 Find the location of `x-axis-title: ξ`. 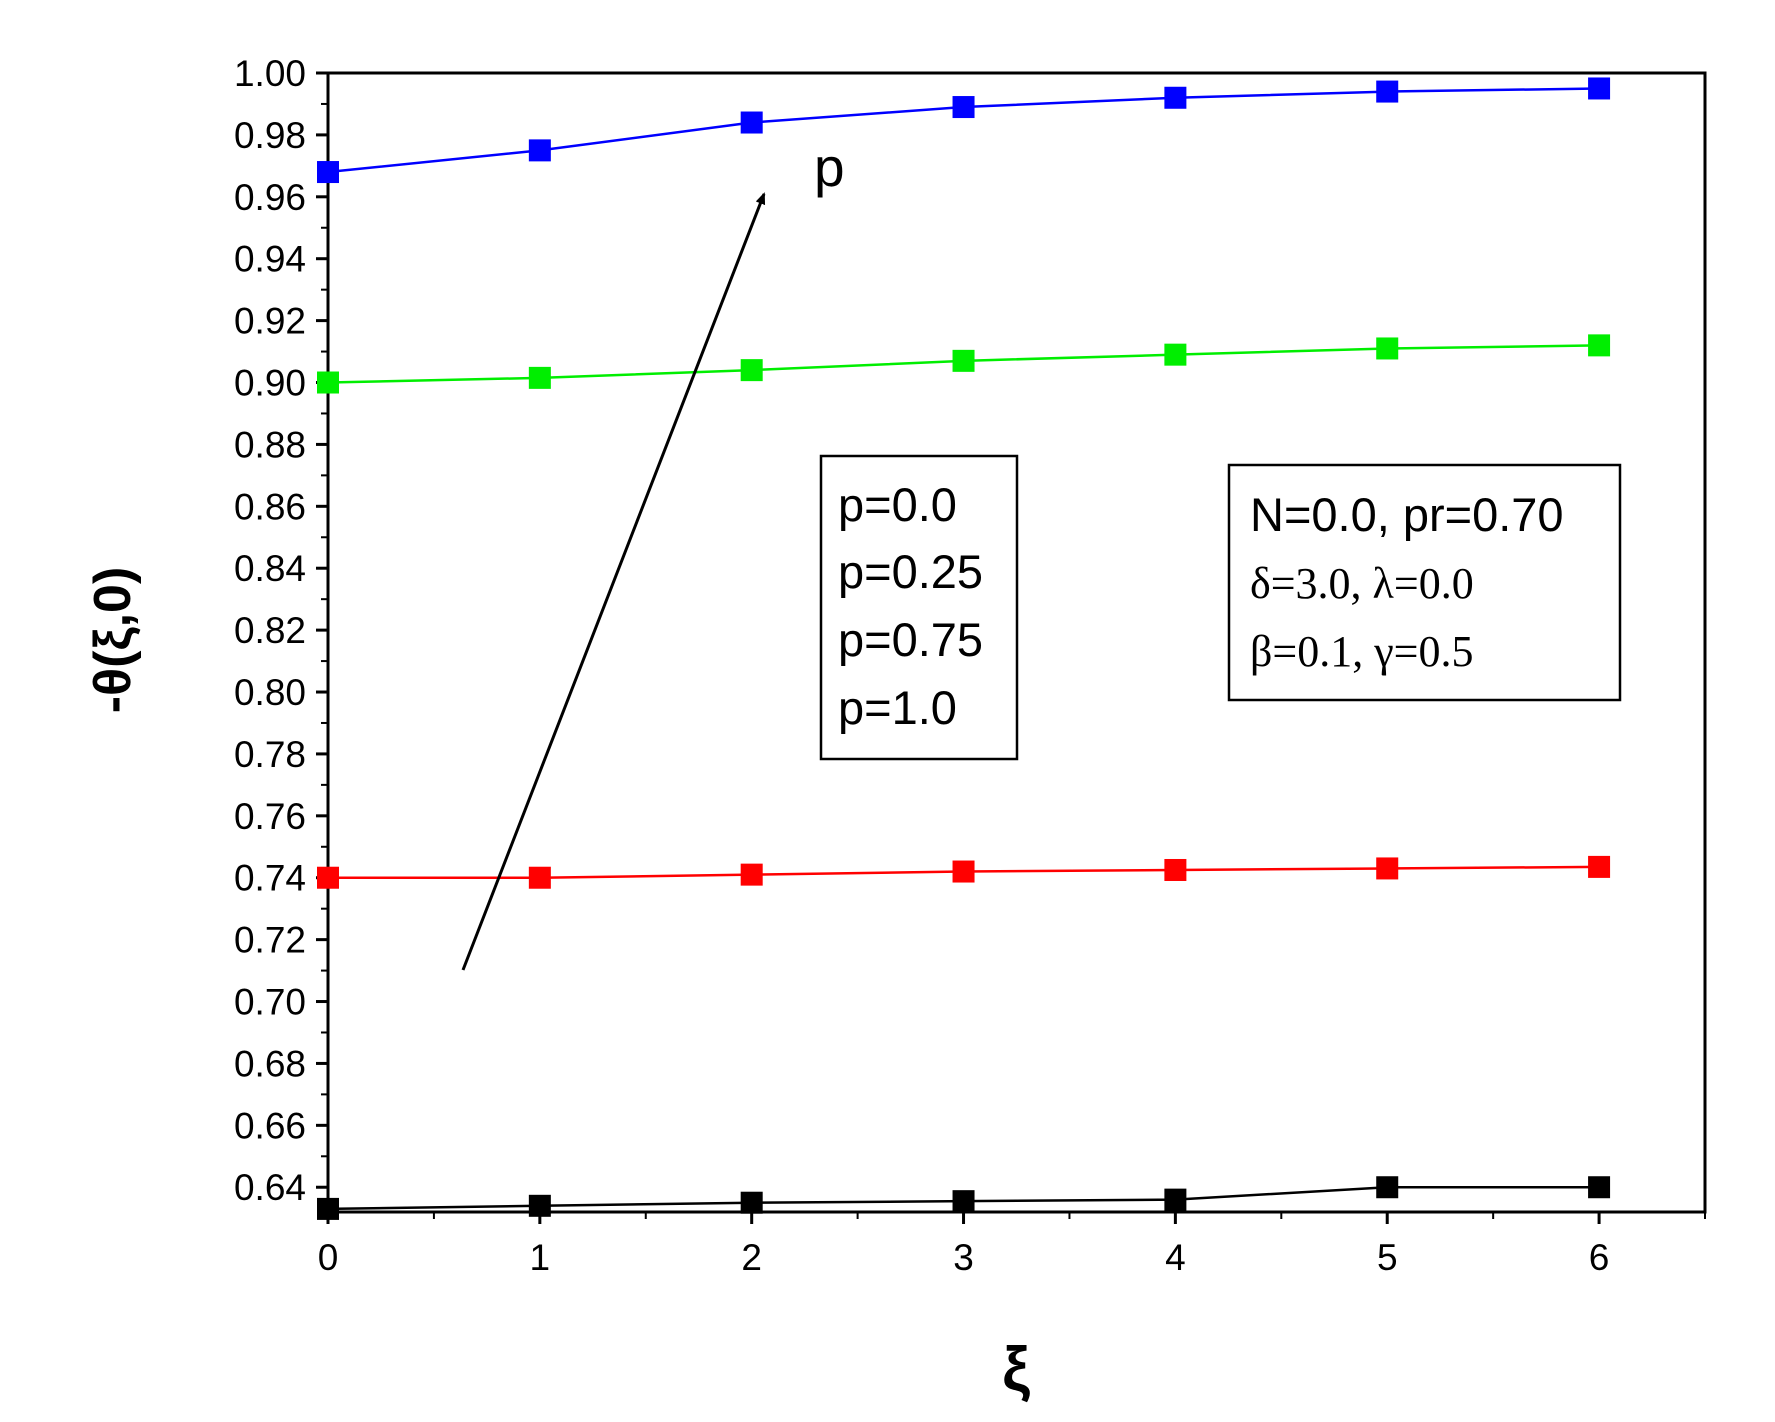

x-axis-title: ξ is located at coordinates (1016, 1369).